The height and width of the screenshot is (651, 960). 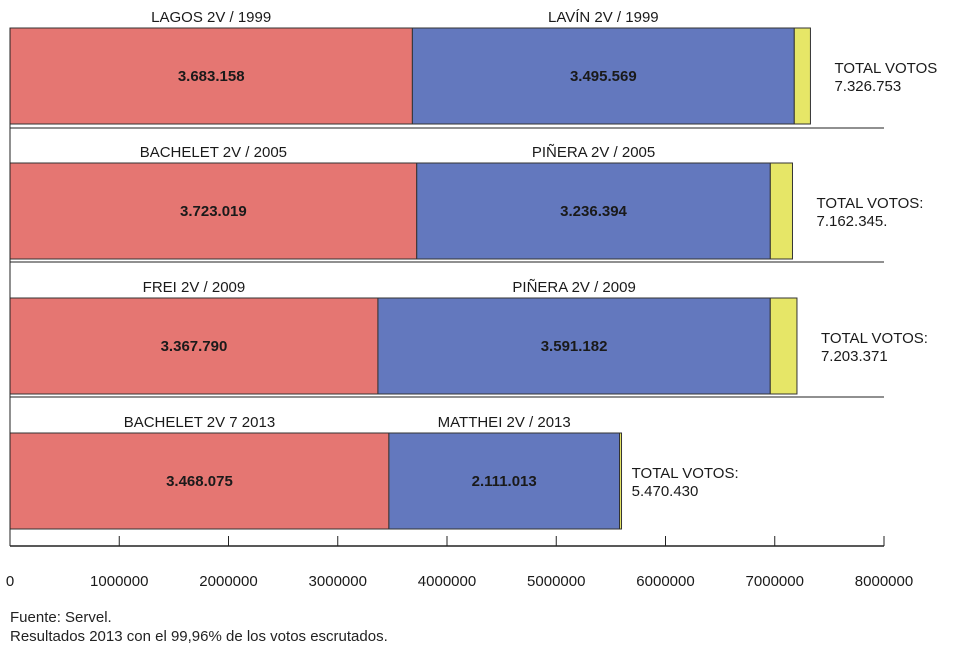 I want to click on bar-right-name: MATTHEI 2V / 2013, so click(x=504, y=422).